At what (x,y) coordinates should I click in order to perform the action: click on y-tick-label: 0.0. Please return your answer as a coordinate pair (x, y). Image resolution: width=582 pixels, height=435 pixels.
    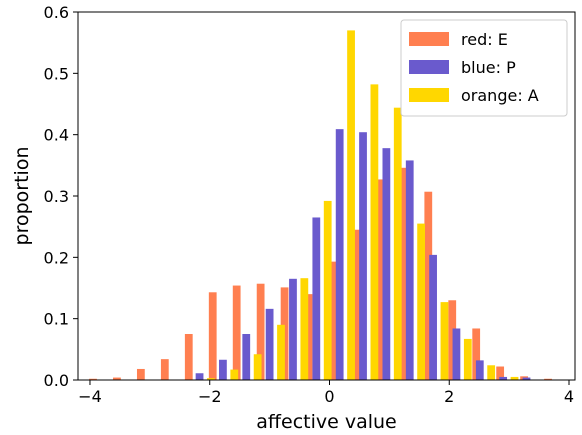
    Looking at the image, I should click on (56, 380).